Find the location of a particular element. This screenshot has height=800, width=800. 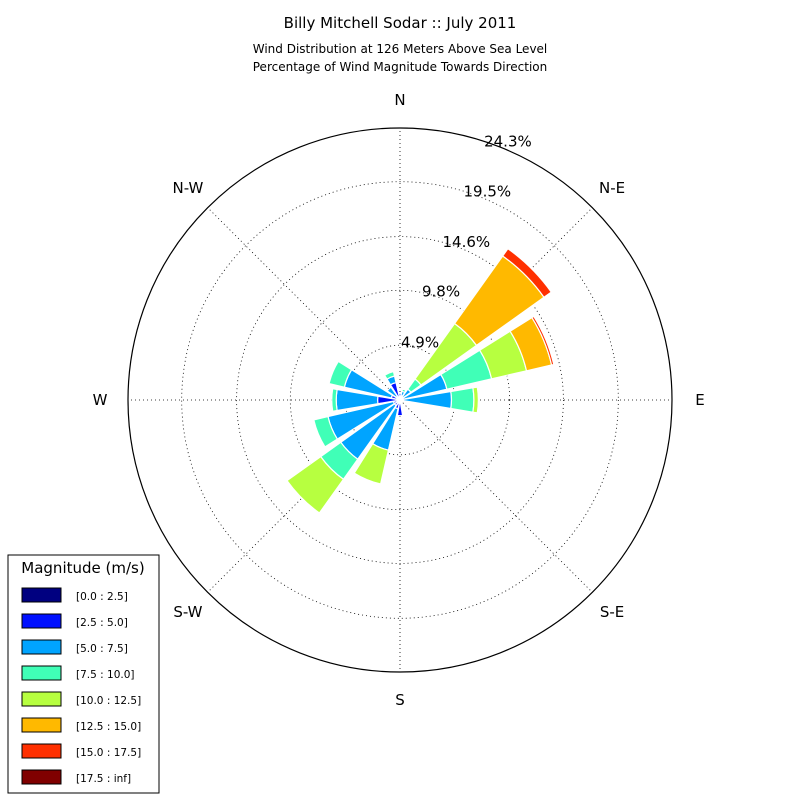

direction-label: S is located at coordinates (400, 700).